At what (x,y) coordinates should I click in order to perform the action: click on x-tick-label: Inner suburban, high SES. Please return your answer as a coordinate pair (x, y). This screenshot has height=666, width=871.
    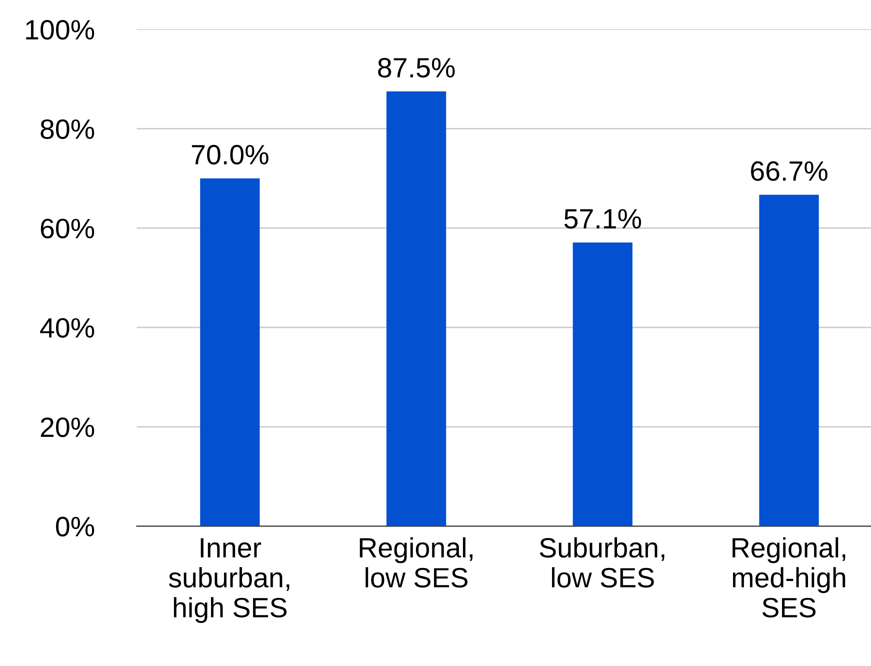
    Looking at the image, I should click on (229, 580).